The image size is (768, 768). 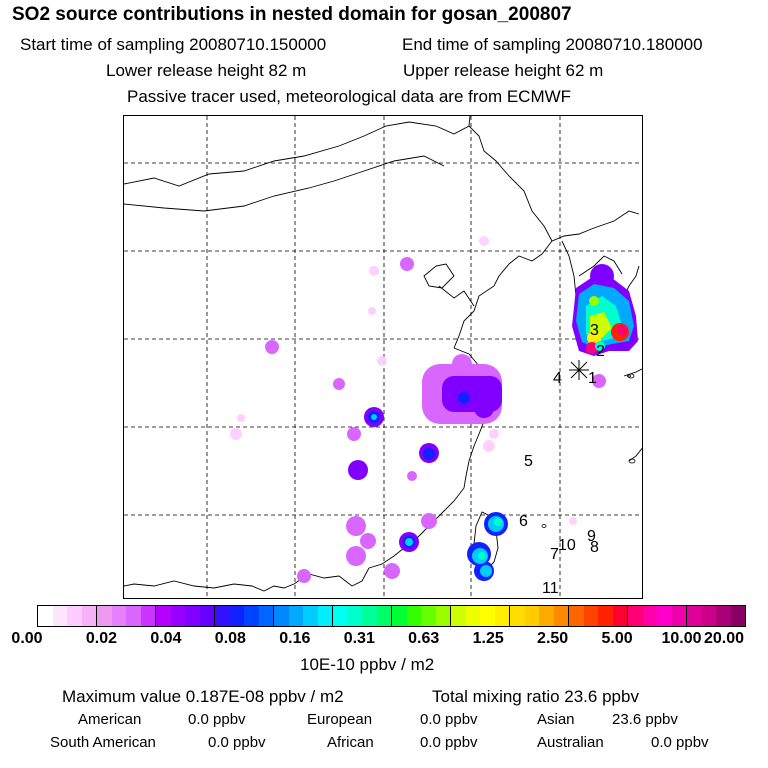 I want to click on colorbar-tick-label: 2.50, so click(x=553, y=638).